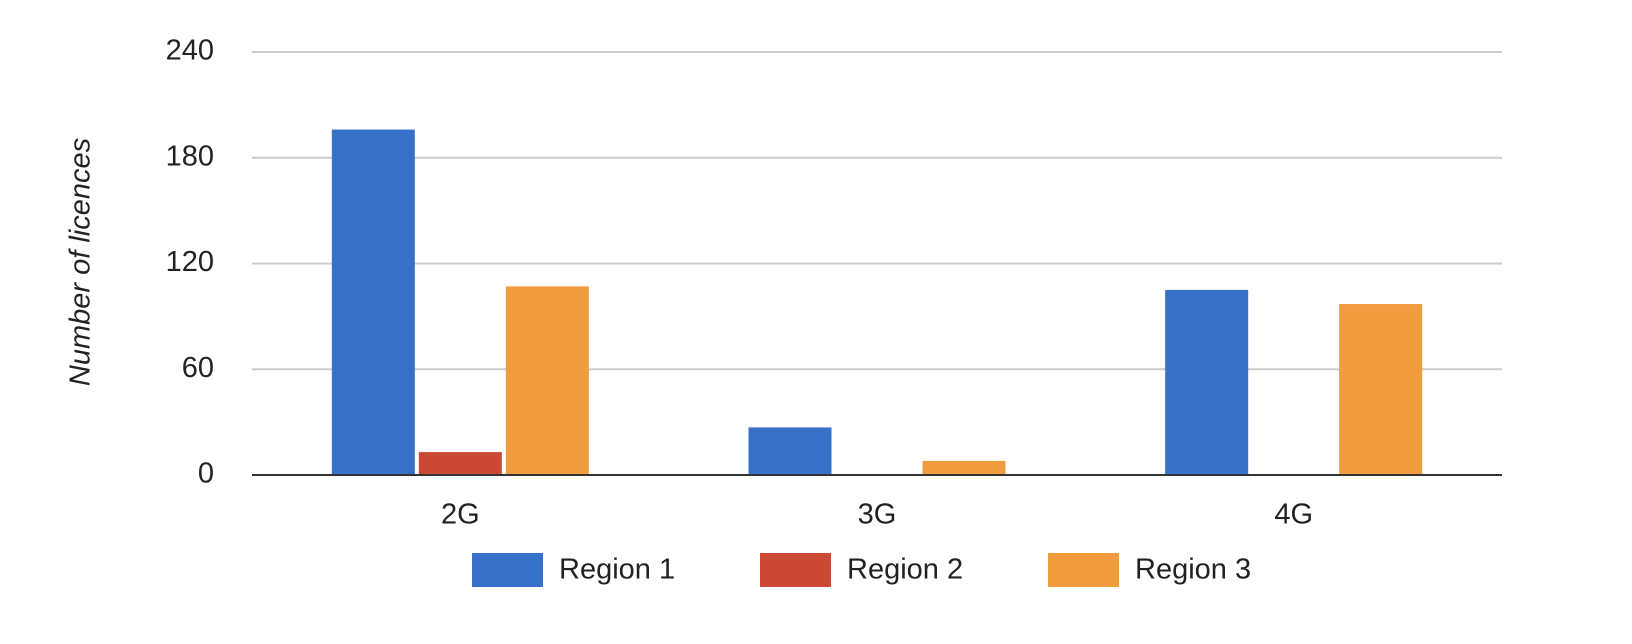 The image size is (1632, 644). Describe the element at coordinates (81, 262) in the screenshot. I see `y-axis-title: Number of licences` at that location.